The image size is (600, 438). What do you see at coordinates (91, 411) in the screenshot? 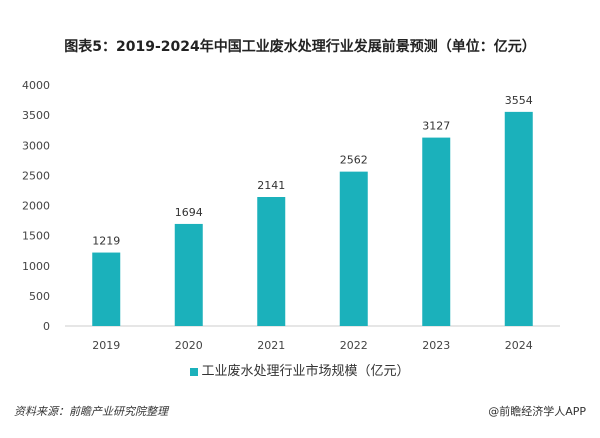
I see `source-note: 资料来源：前瞻产业研究院整理` at bounding box center [91, 411].